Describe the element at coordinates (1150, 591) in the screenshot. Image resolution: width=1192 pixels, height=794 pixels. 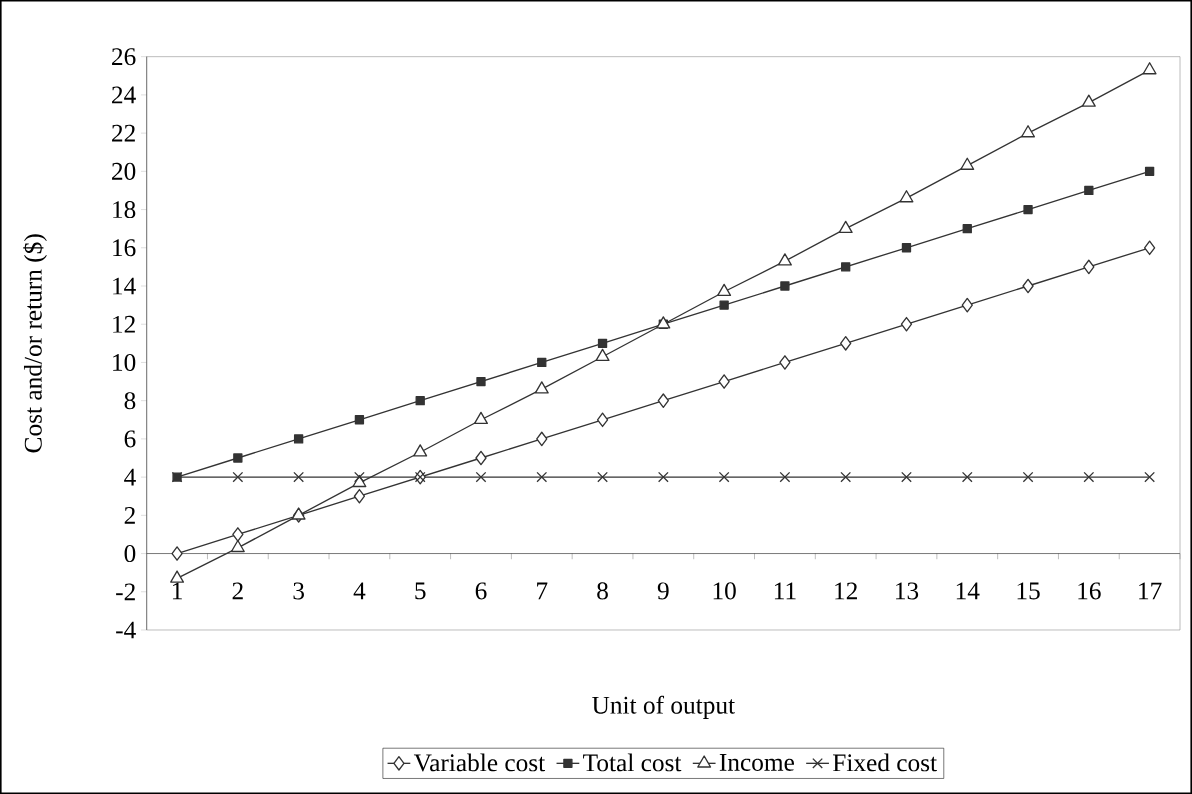
I see `x-tick-label: 17` at that location.